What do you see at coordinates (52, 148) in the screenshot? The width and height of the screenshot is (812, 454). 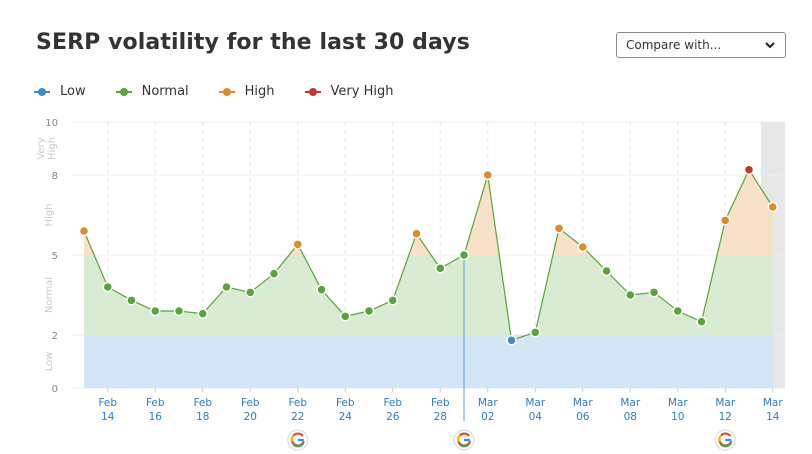 I see `zone-label-very-high: High` at bounding box center [52, 148].